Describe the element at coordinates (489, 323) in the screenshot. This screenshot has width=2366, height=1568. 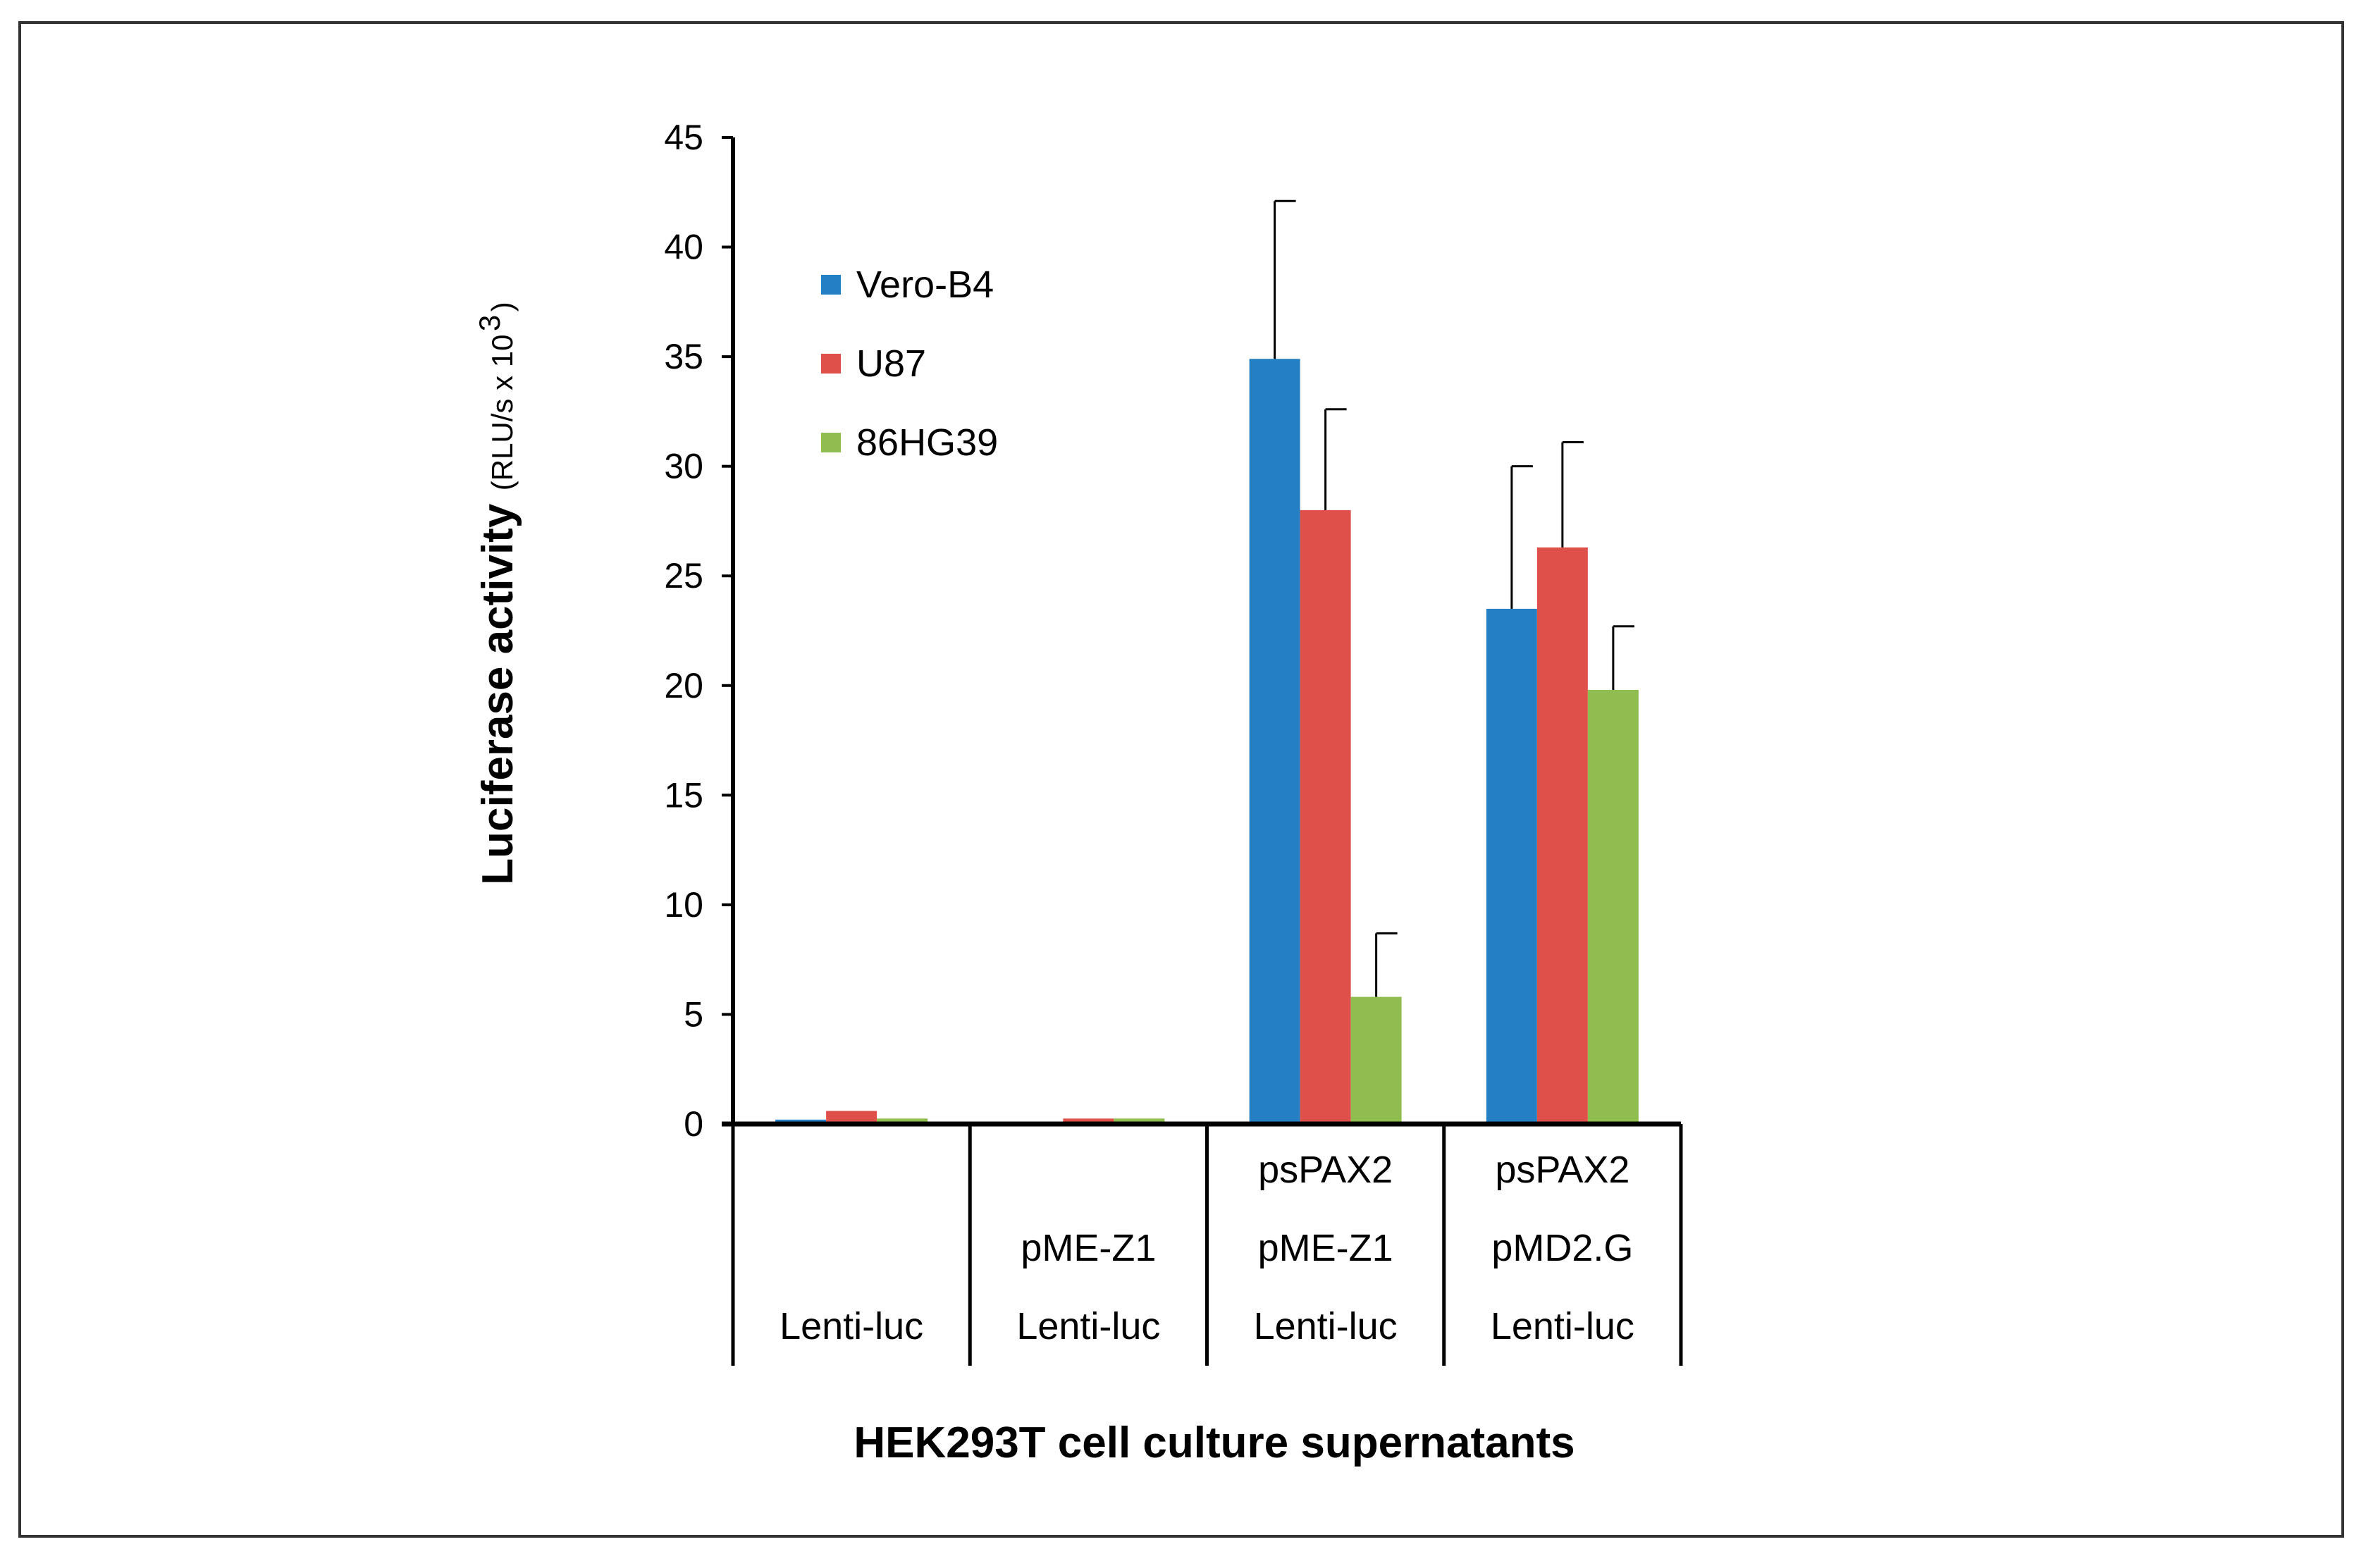
I see `y-axis-title-exponent: 3` at that location.